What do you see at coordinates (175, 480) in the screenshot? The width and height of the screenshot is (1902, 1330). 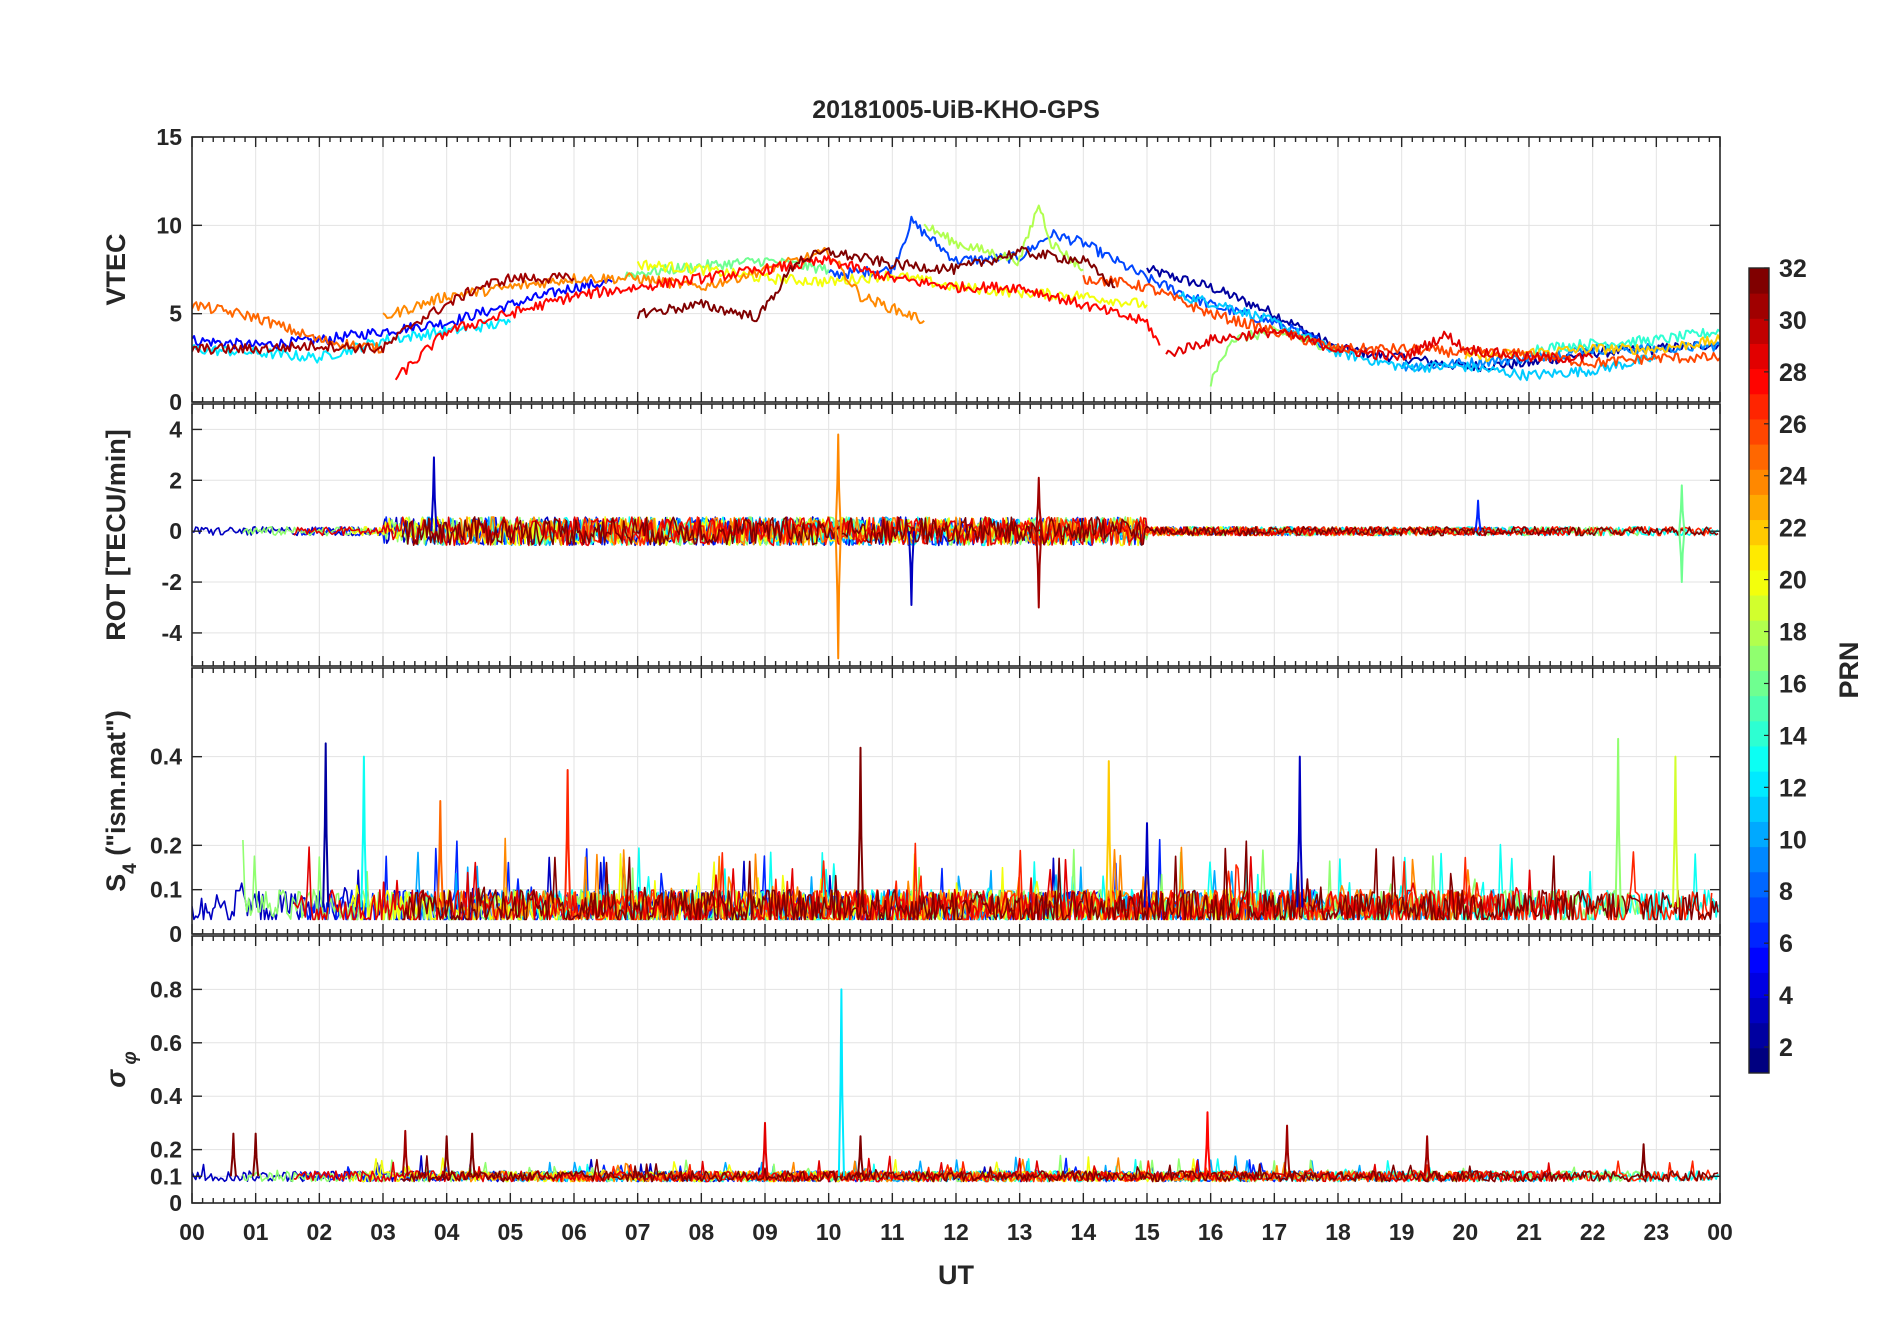 I see `y-tick-label: 2` at bounding box center [175, 480].